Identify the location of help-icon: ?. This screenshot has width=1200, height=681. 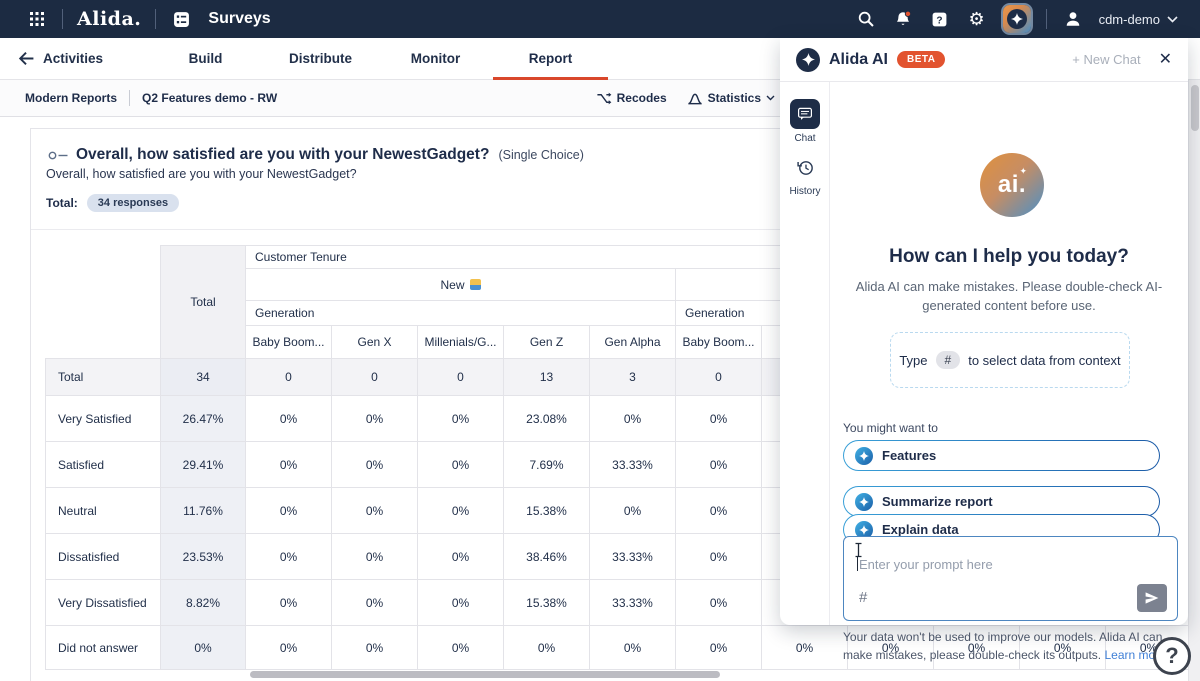
(940, 19).